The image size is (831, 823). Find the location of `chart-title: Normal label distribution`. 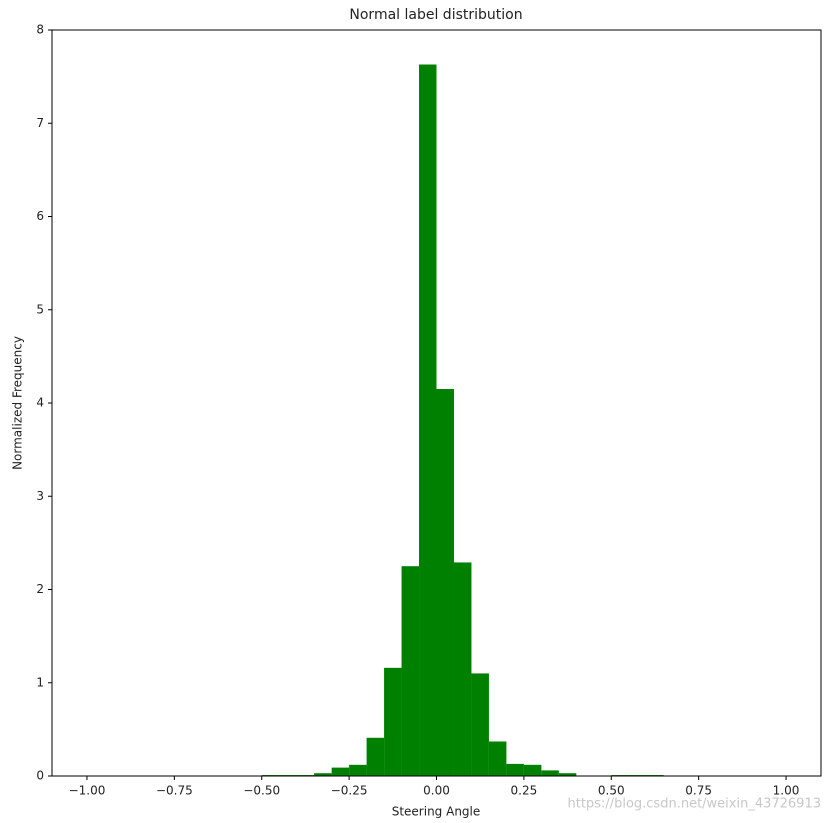

chart-title: Normal label distribution is located at coordinates (435, 15).